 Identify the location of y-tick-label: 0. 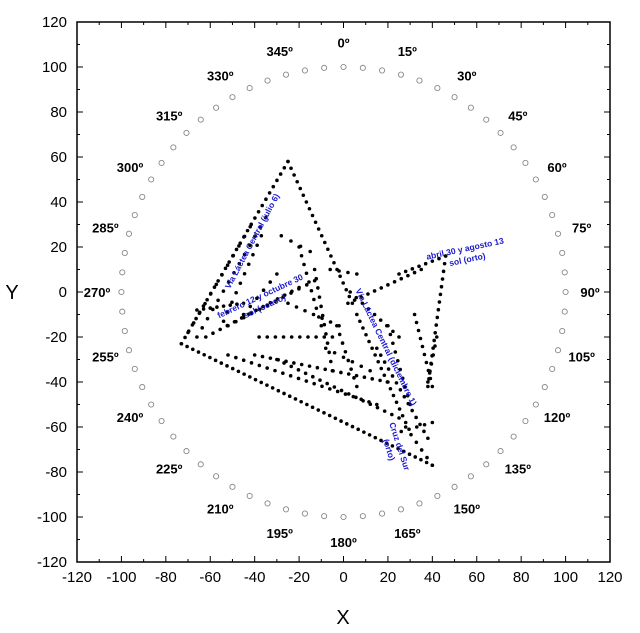
(63, 292).